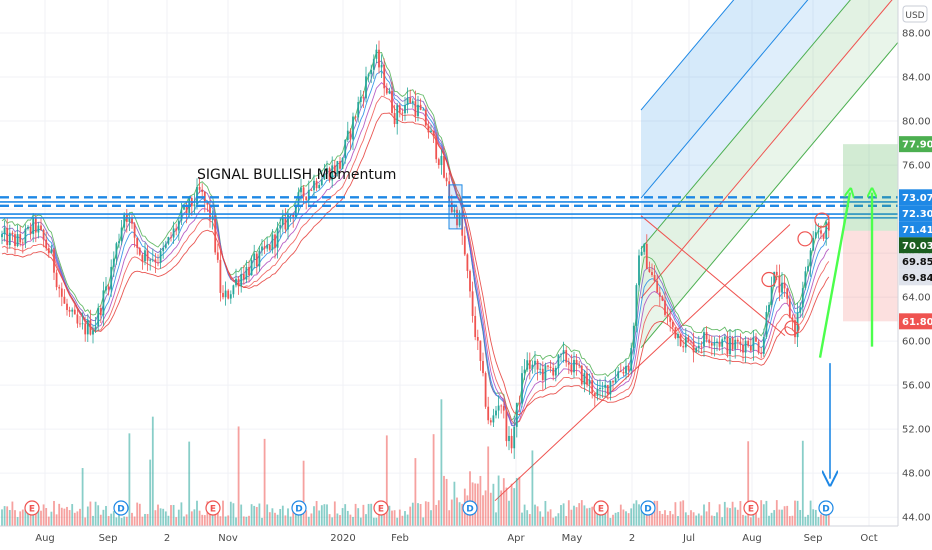 The width and height of the screenshot is (932, 550). Describe the element at coordinates (915, 277) in the screenshot. I see `price-tag: 69.84` at that location.